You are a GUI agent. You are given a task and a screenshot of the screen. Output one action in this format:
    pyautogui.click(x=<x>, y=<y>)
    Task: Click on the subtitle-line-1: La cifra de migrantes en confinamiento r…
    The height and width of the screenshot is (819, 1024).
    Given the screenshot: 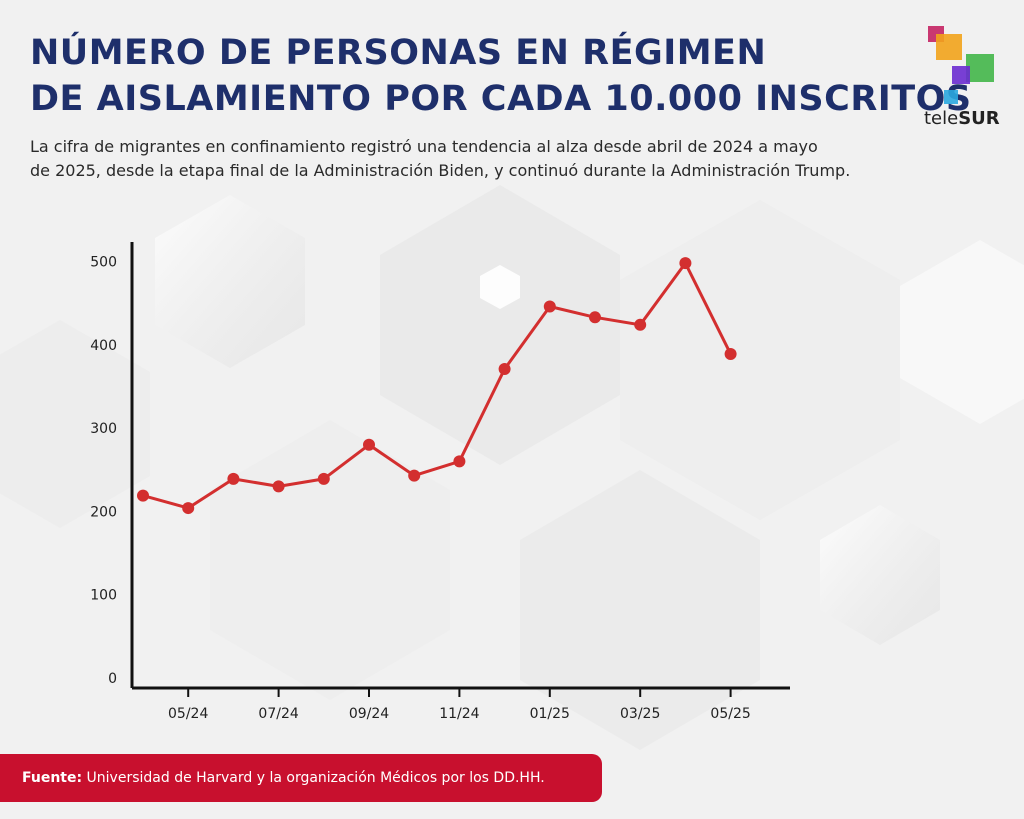 What is the action you would take?
    pyautogui.click(x=424, y=146)
    